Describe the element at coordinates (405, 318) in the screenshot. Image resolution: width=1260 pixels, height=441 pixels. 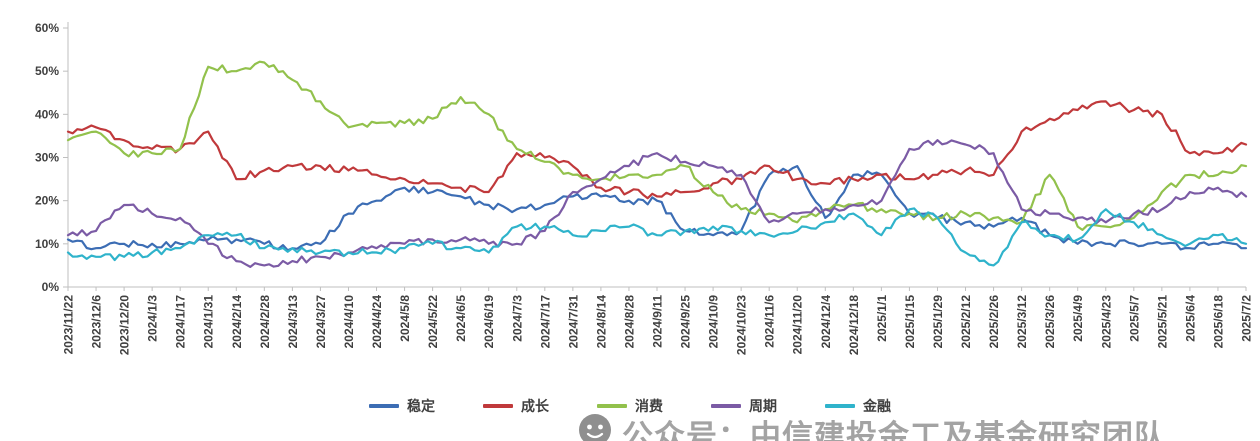
I see `x-axis-tick-label: 2024/5/8` at that location.